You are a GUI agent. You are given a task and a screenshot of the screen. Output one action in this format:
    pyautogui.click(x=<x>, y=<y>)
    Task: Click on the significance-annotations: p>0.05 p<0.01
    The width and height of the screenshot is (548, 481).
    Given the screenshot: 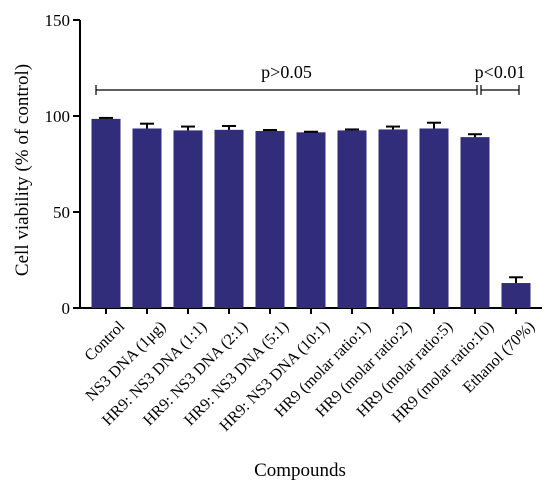 What is the action you would take?
    pyautogui.click(x=310, y=78)
    